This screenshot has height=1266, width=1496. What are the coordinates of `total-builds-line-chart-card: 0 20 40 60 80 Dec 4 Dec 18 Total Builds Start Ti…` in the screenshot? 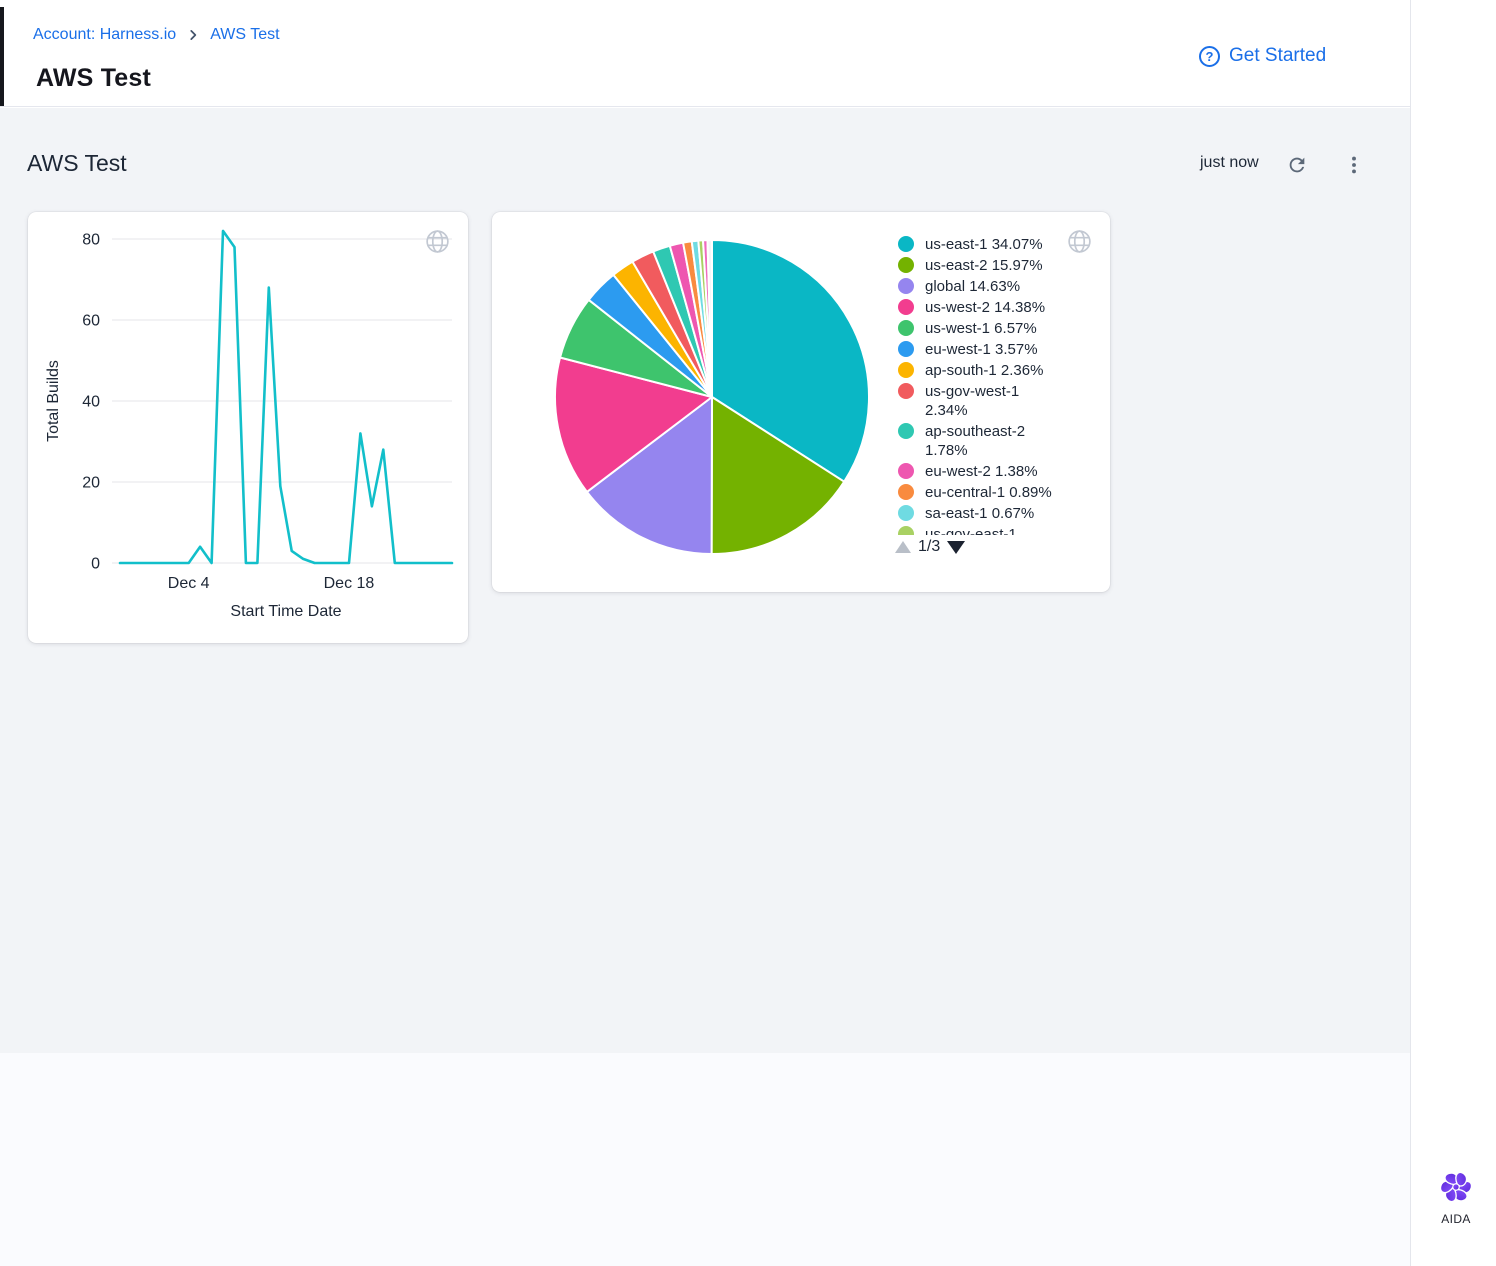 It's located at (248, 427).